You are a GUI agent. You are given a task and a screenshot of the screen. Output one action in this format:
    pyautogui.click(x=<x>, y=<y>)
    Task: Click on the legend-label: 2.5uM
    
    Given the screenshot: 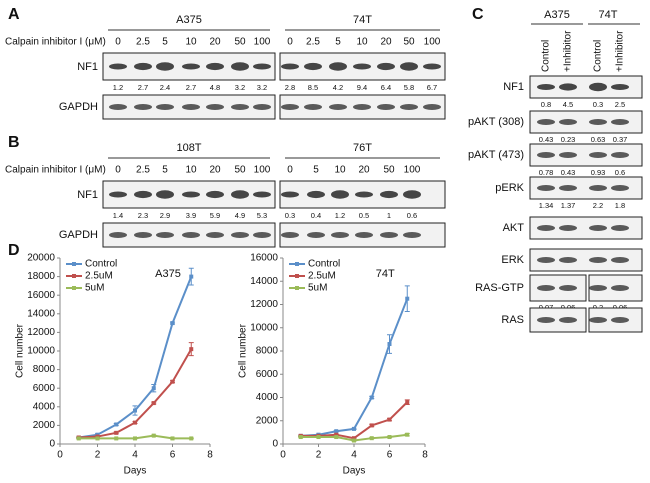 What is the action you would take?
    pyautogui.click(x=99, y=276)
    